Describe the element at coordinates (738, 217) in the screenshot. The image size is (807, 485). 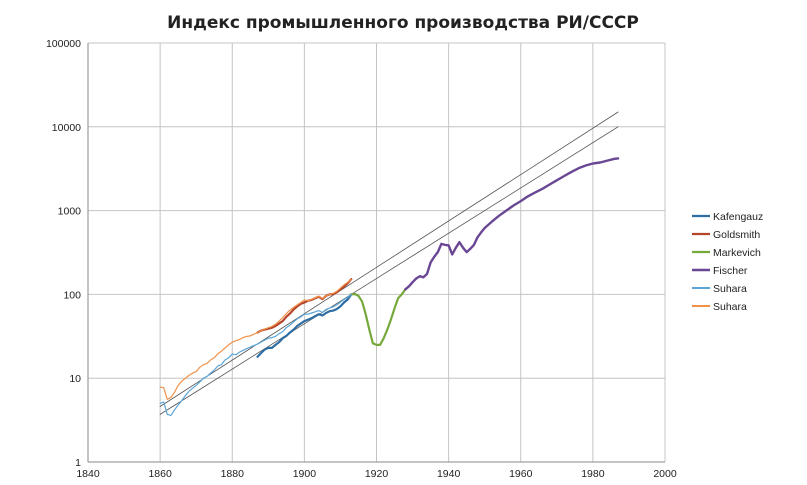
I see `legend-label-kafengauz-0: Kafengauz` at that location.